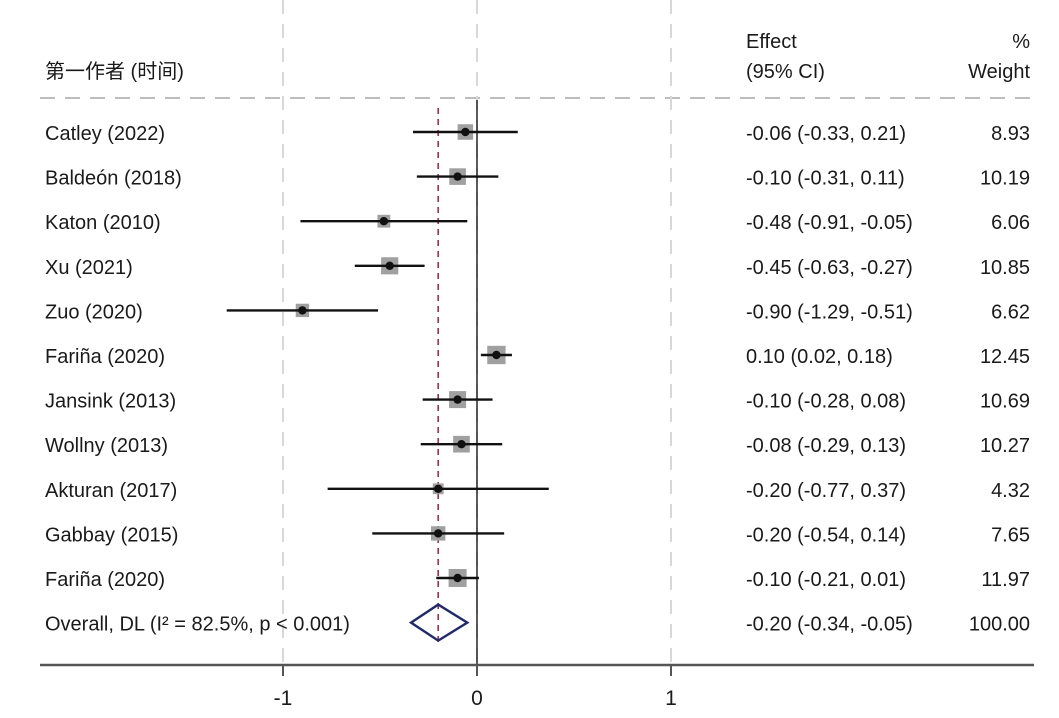 This screenshot has height=718, width=1059. Describe the element at coordinates (1010, 535) in the screenshot. I see `weight-text: 7.65` at that location.